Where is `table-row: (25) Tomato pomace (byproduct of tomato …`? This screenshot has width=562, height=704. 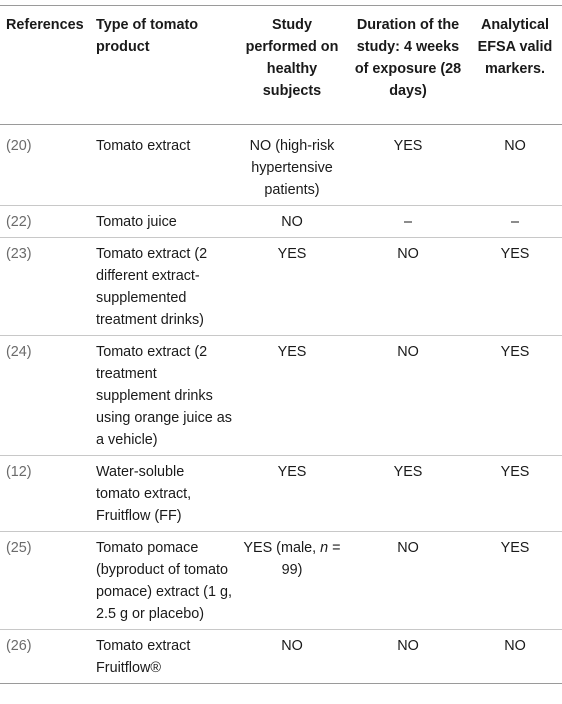 table-row: (25) Tomato pomace (byproduct of tomato … is located at coordinates (281, 581).